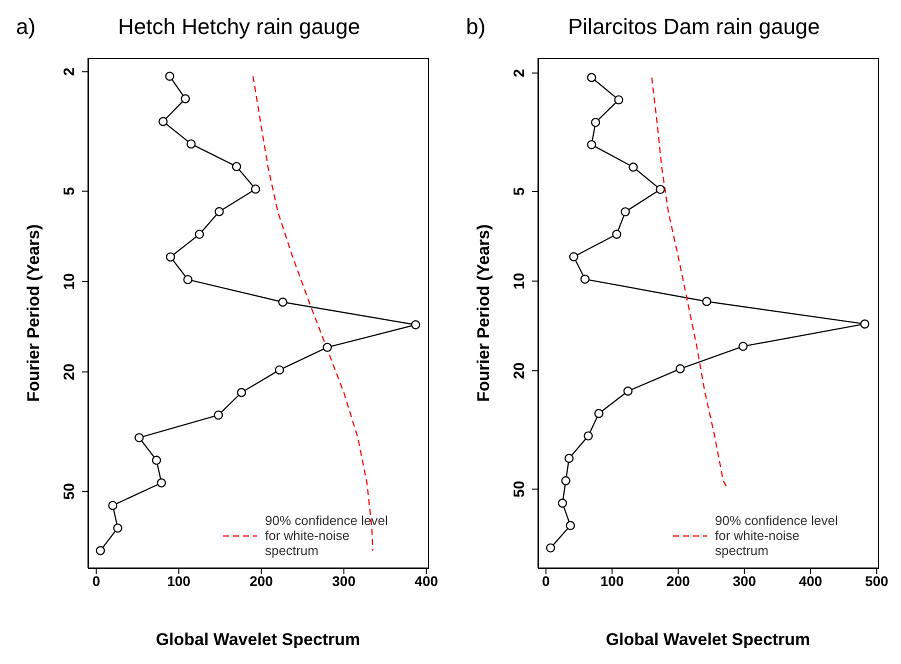 The width and height of the screenshot is (901, 664). I want to click on chart-title: Hetch Hetchy rain gauge, so click(239, 27).